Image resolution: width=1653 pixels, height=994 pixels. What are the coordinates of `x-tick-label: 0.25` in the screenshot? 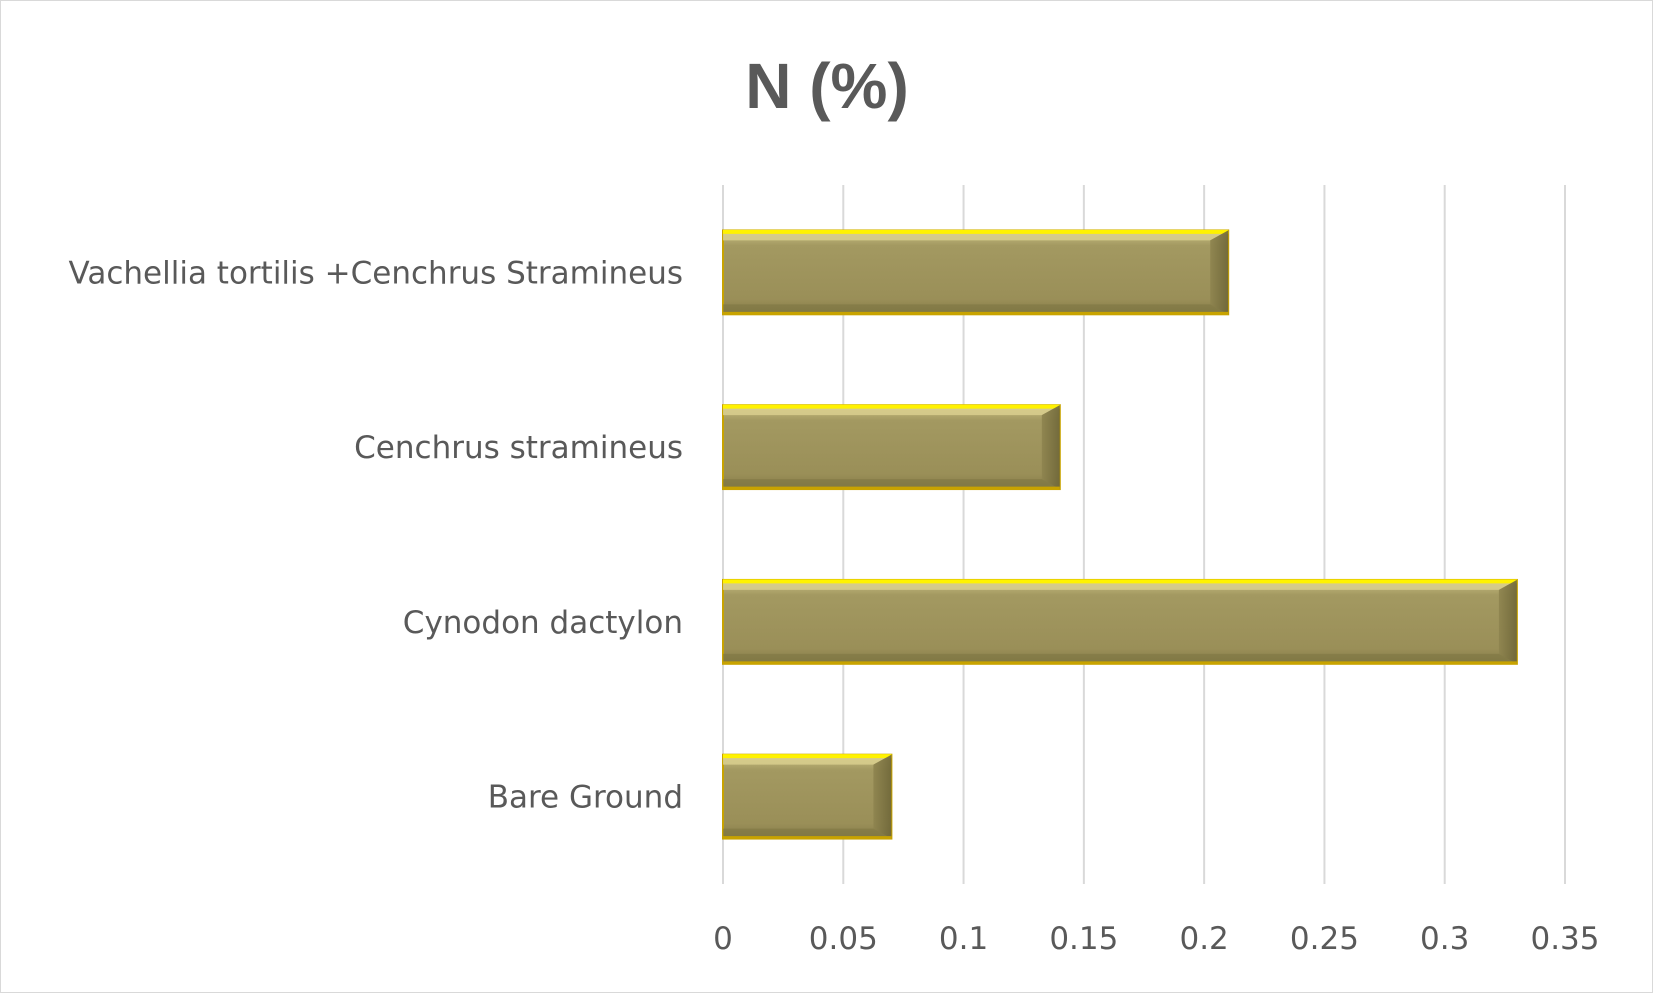 It's located at (1324, 939).